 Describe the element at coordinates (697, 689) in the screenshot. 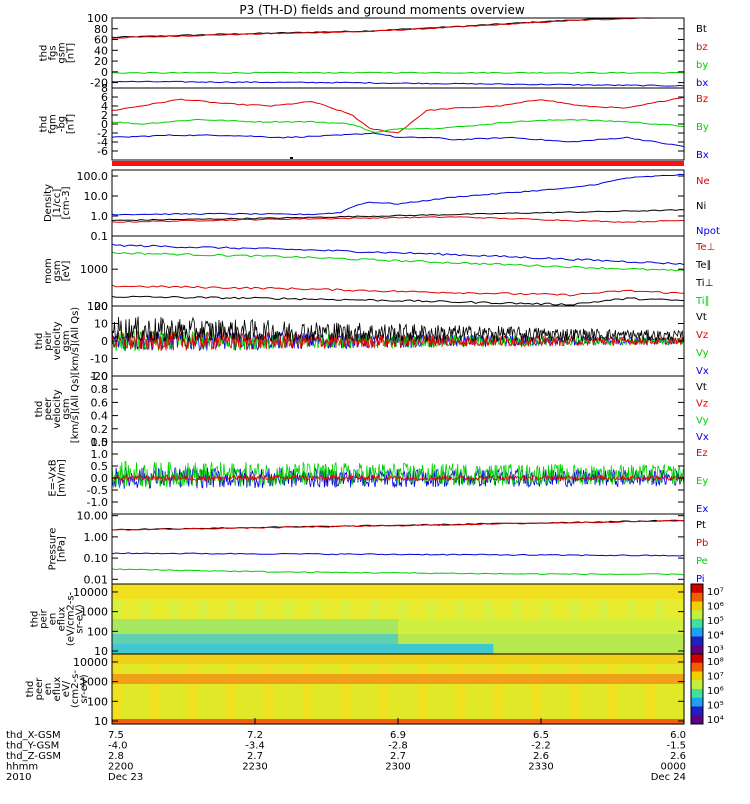

I see `colorbar-frame` at that location.